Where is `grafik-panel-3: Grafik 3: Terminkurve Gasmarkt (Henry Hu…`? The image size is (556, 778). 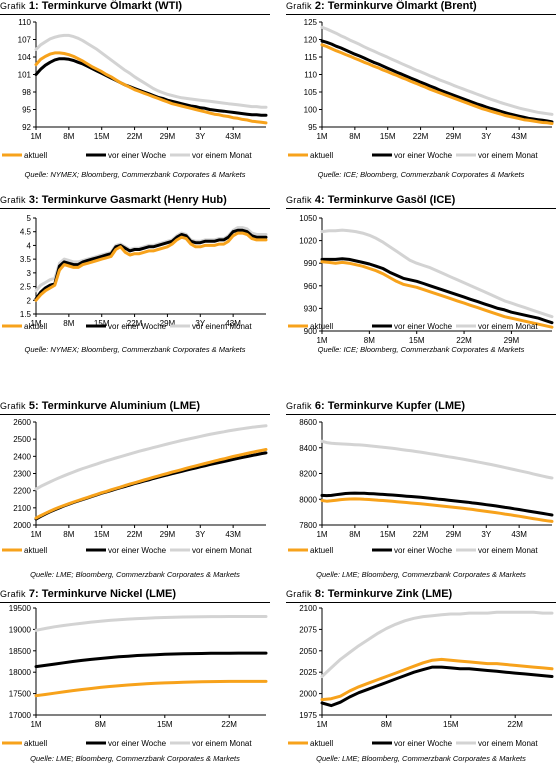 grafik-panel-3: Grafik 3: Terminkurve Gasmarkt (Henry Hu… is located at coordinates (135, 289).